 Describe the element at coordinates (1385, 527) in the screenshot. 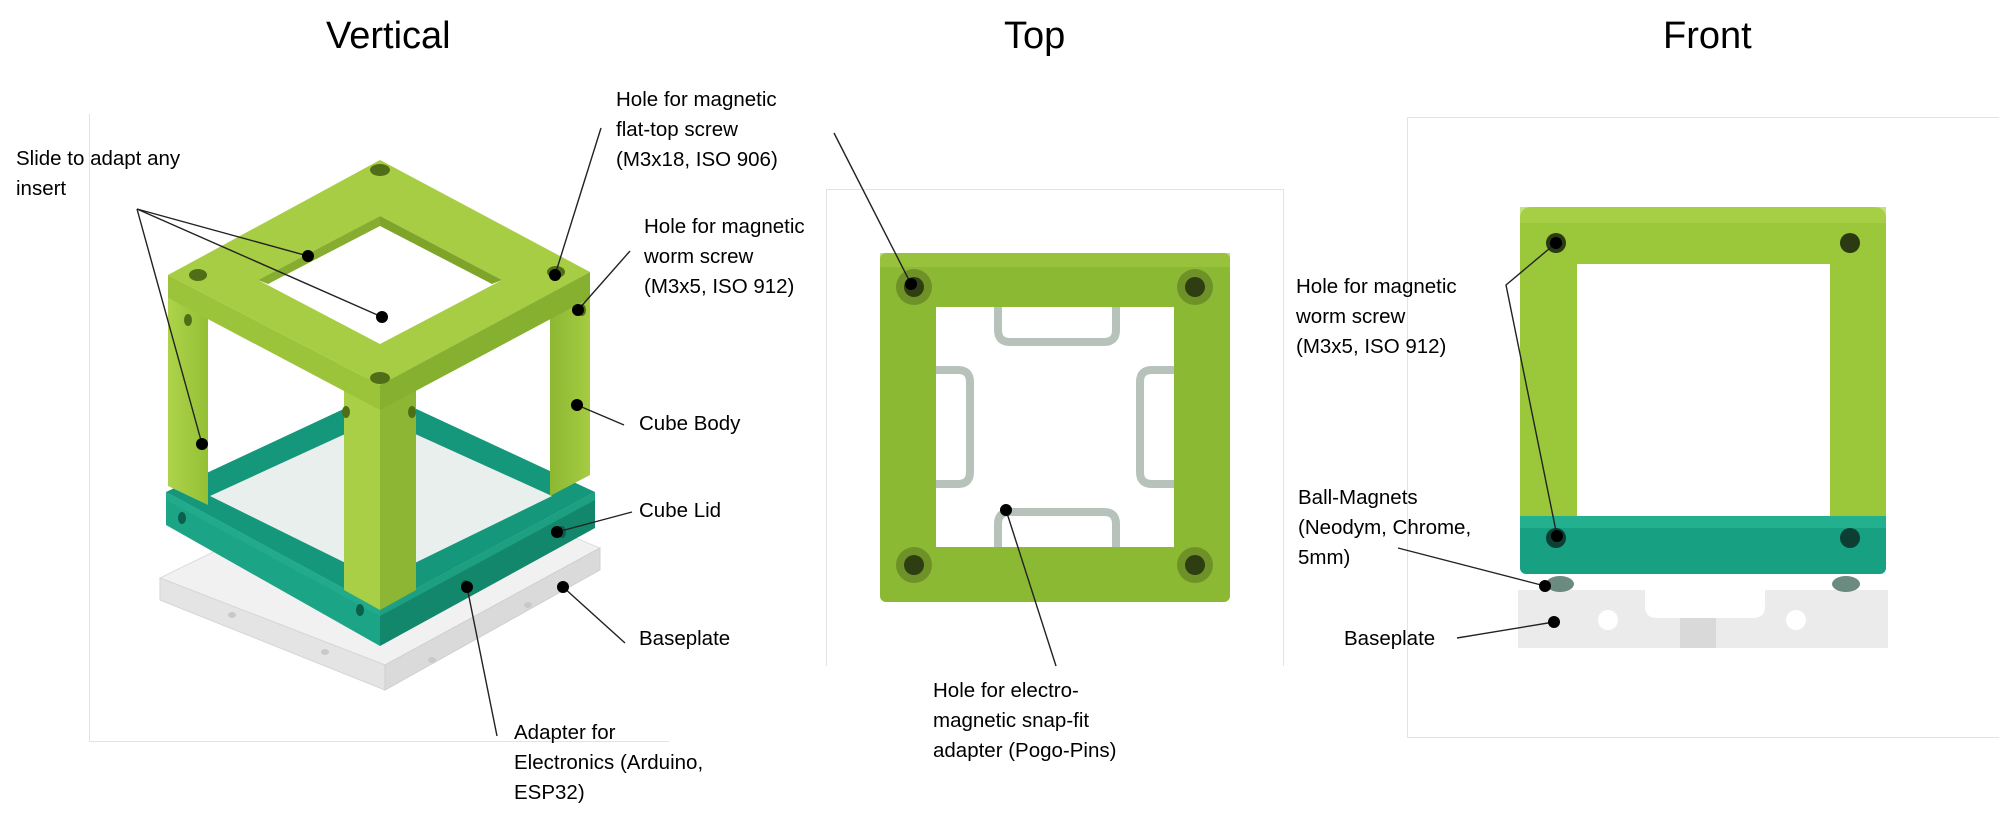

I see `label-ball-magnets: Ball-Magnets (Neodym, Chrome, 5mm)` at that location.